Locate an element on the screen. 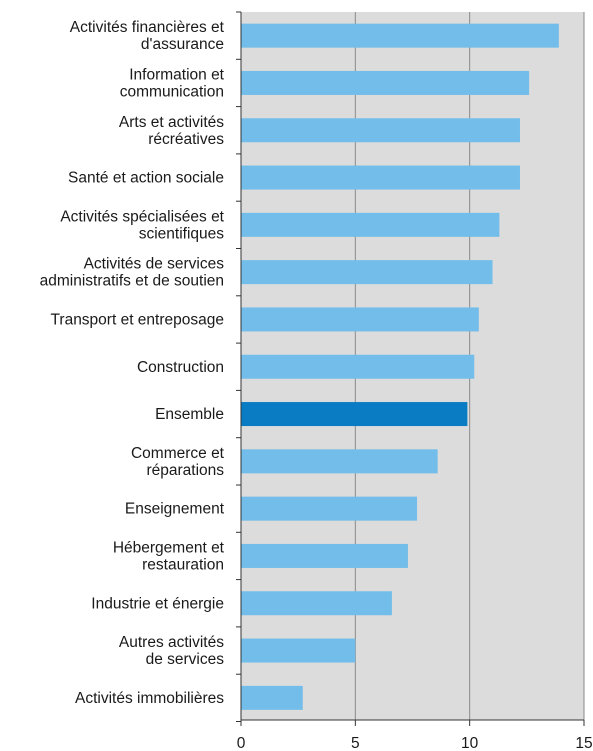 This screenshot has width=593, height=751. x-tick-label: 0 is located at coordinates (241, 743).